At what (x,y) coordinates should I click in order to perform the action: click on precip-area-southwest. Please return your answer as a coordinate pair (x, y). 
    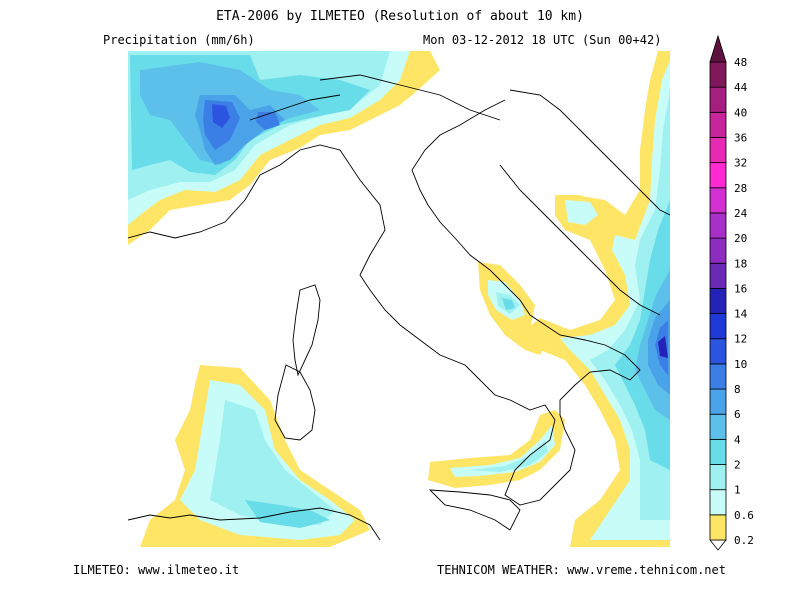
    Looking at the image, I should click on (255, 456).